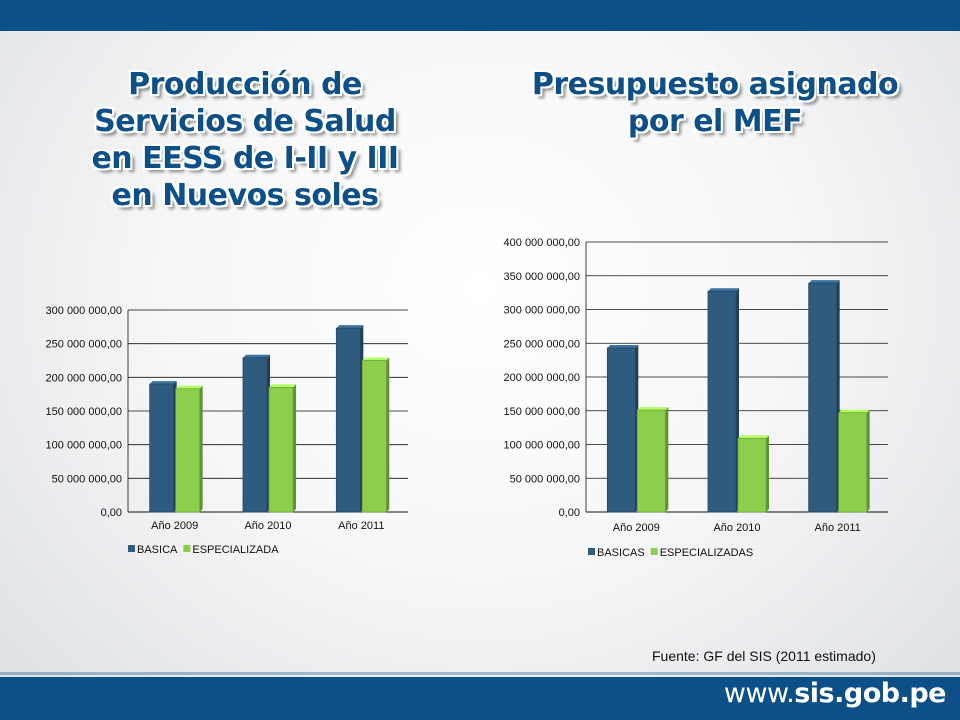 This screenshot has width=960, height=720. I want to click on legend-label: BASICAS, so click(621, 553).